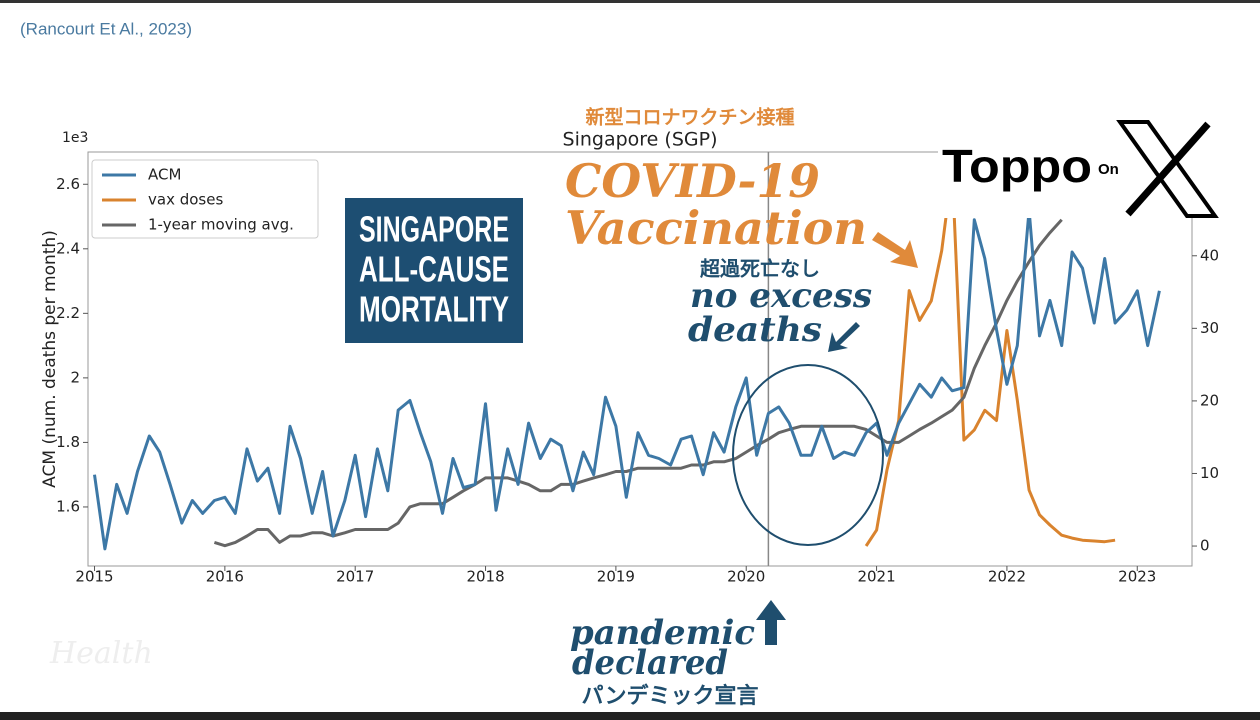 The width and height of the screenshot is (1260, 720). Describe the element at coordinates (1137, 577) in the screenshot. I see `x-tick-label: 2023` at that location.